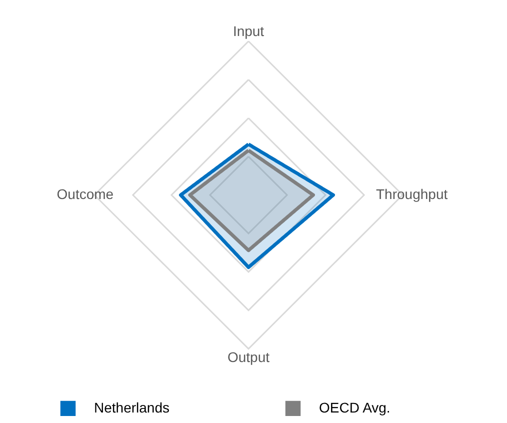 This screenshot has height=423, width=507. What do you see at coordinates (132, 407) in the screenshot?
I see `legend-label: Netherlands` at bounding box center [132, 407].